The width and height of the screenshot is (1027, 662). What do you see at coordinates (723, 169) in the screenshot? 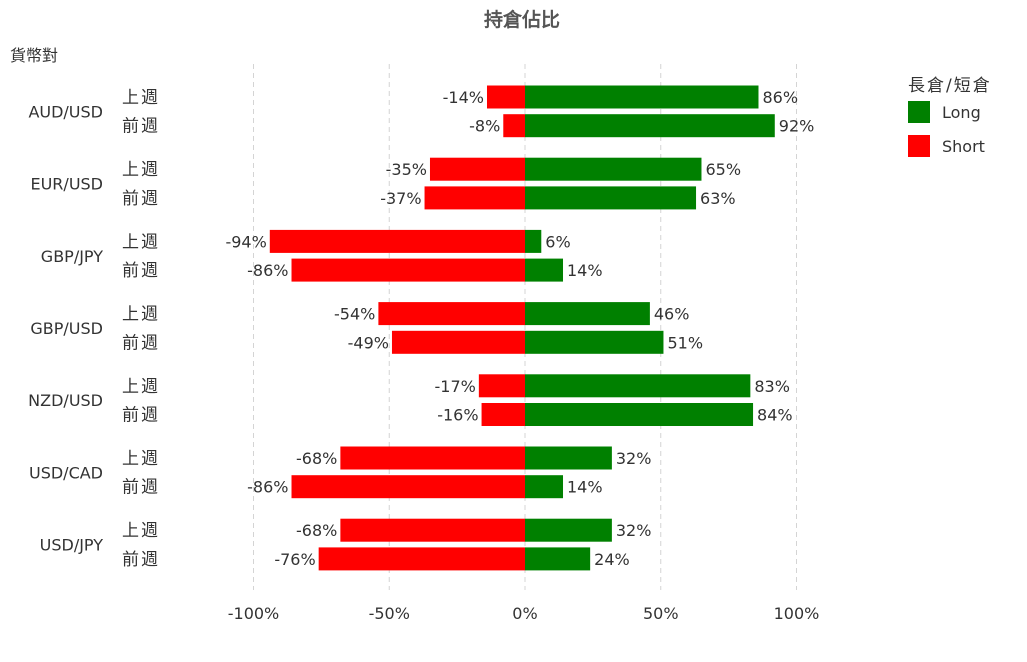
I see `long-value-label: 65%` at bounding box center [723, 169].